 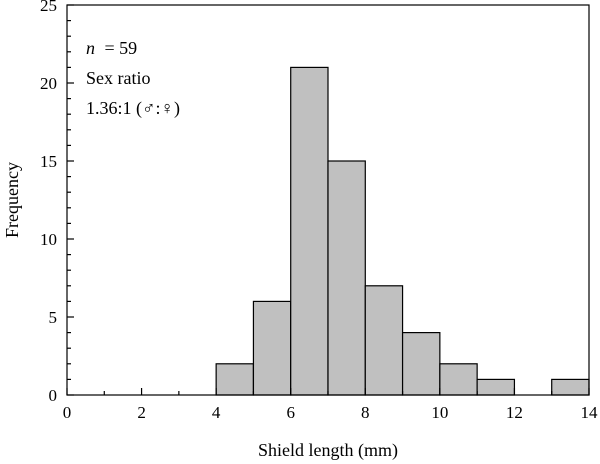 I want to click on x-axis-title: Shield length (mm), so click(x=328, y=450).